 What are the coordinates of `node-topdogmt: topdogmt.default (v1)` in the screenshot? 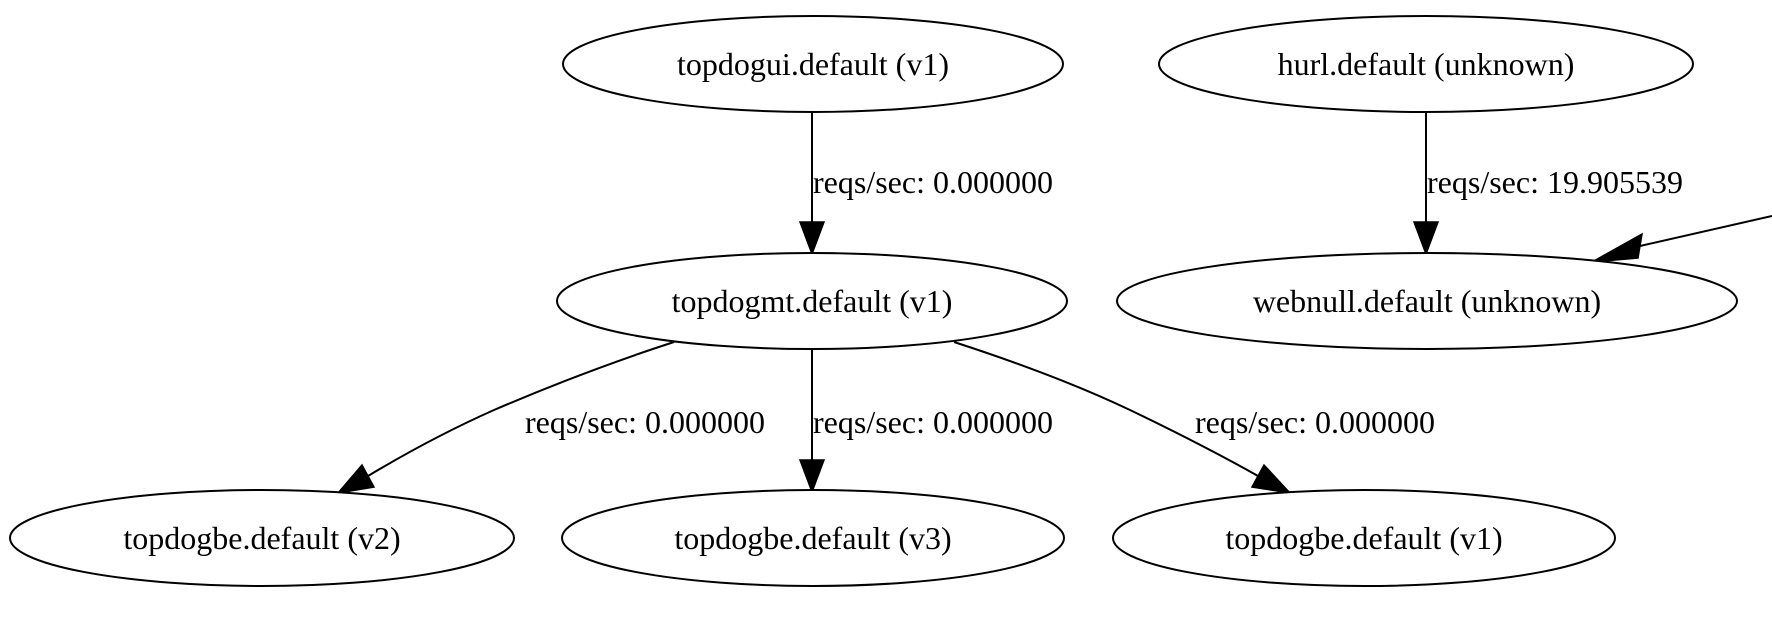 It's located at (812, 301).